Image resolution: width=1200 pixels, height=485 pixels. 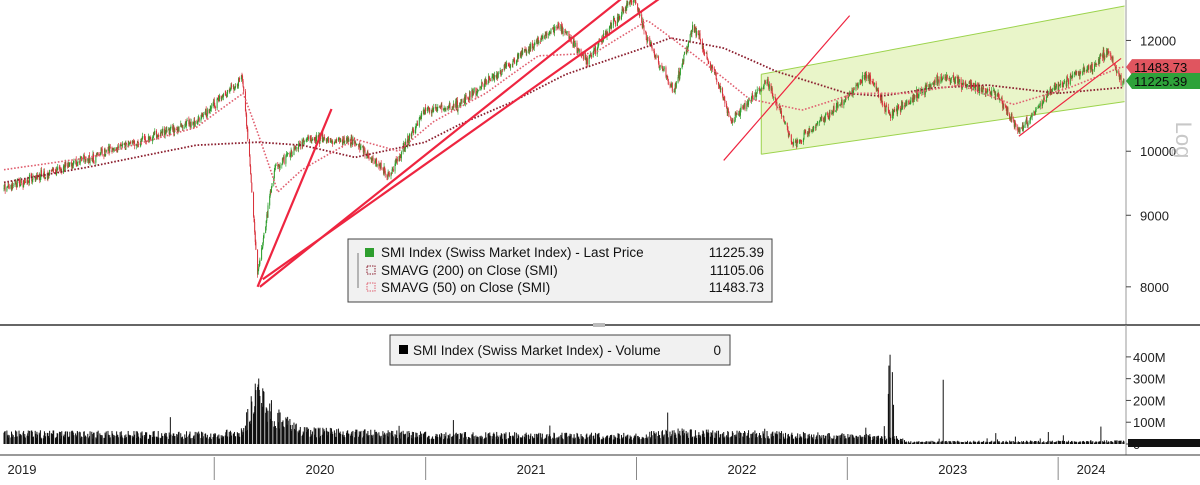 I want to click on price-tick-label: 9000, so click(x=1154, y=215).